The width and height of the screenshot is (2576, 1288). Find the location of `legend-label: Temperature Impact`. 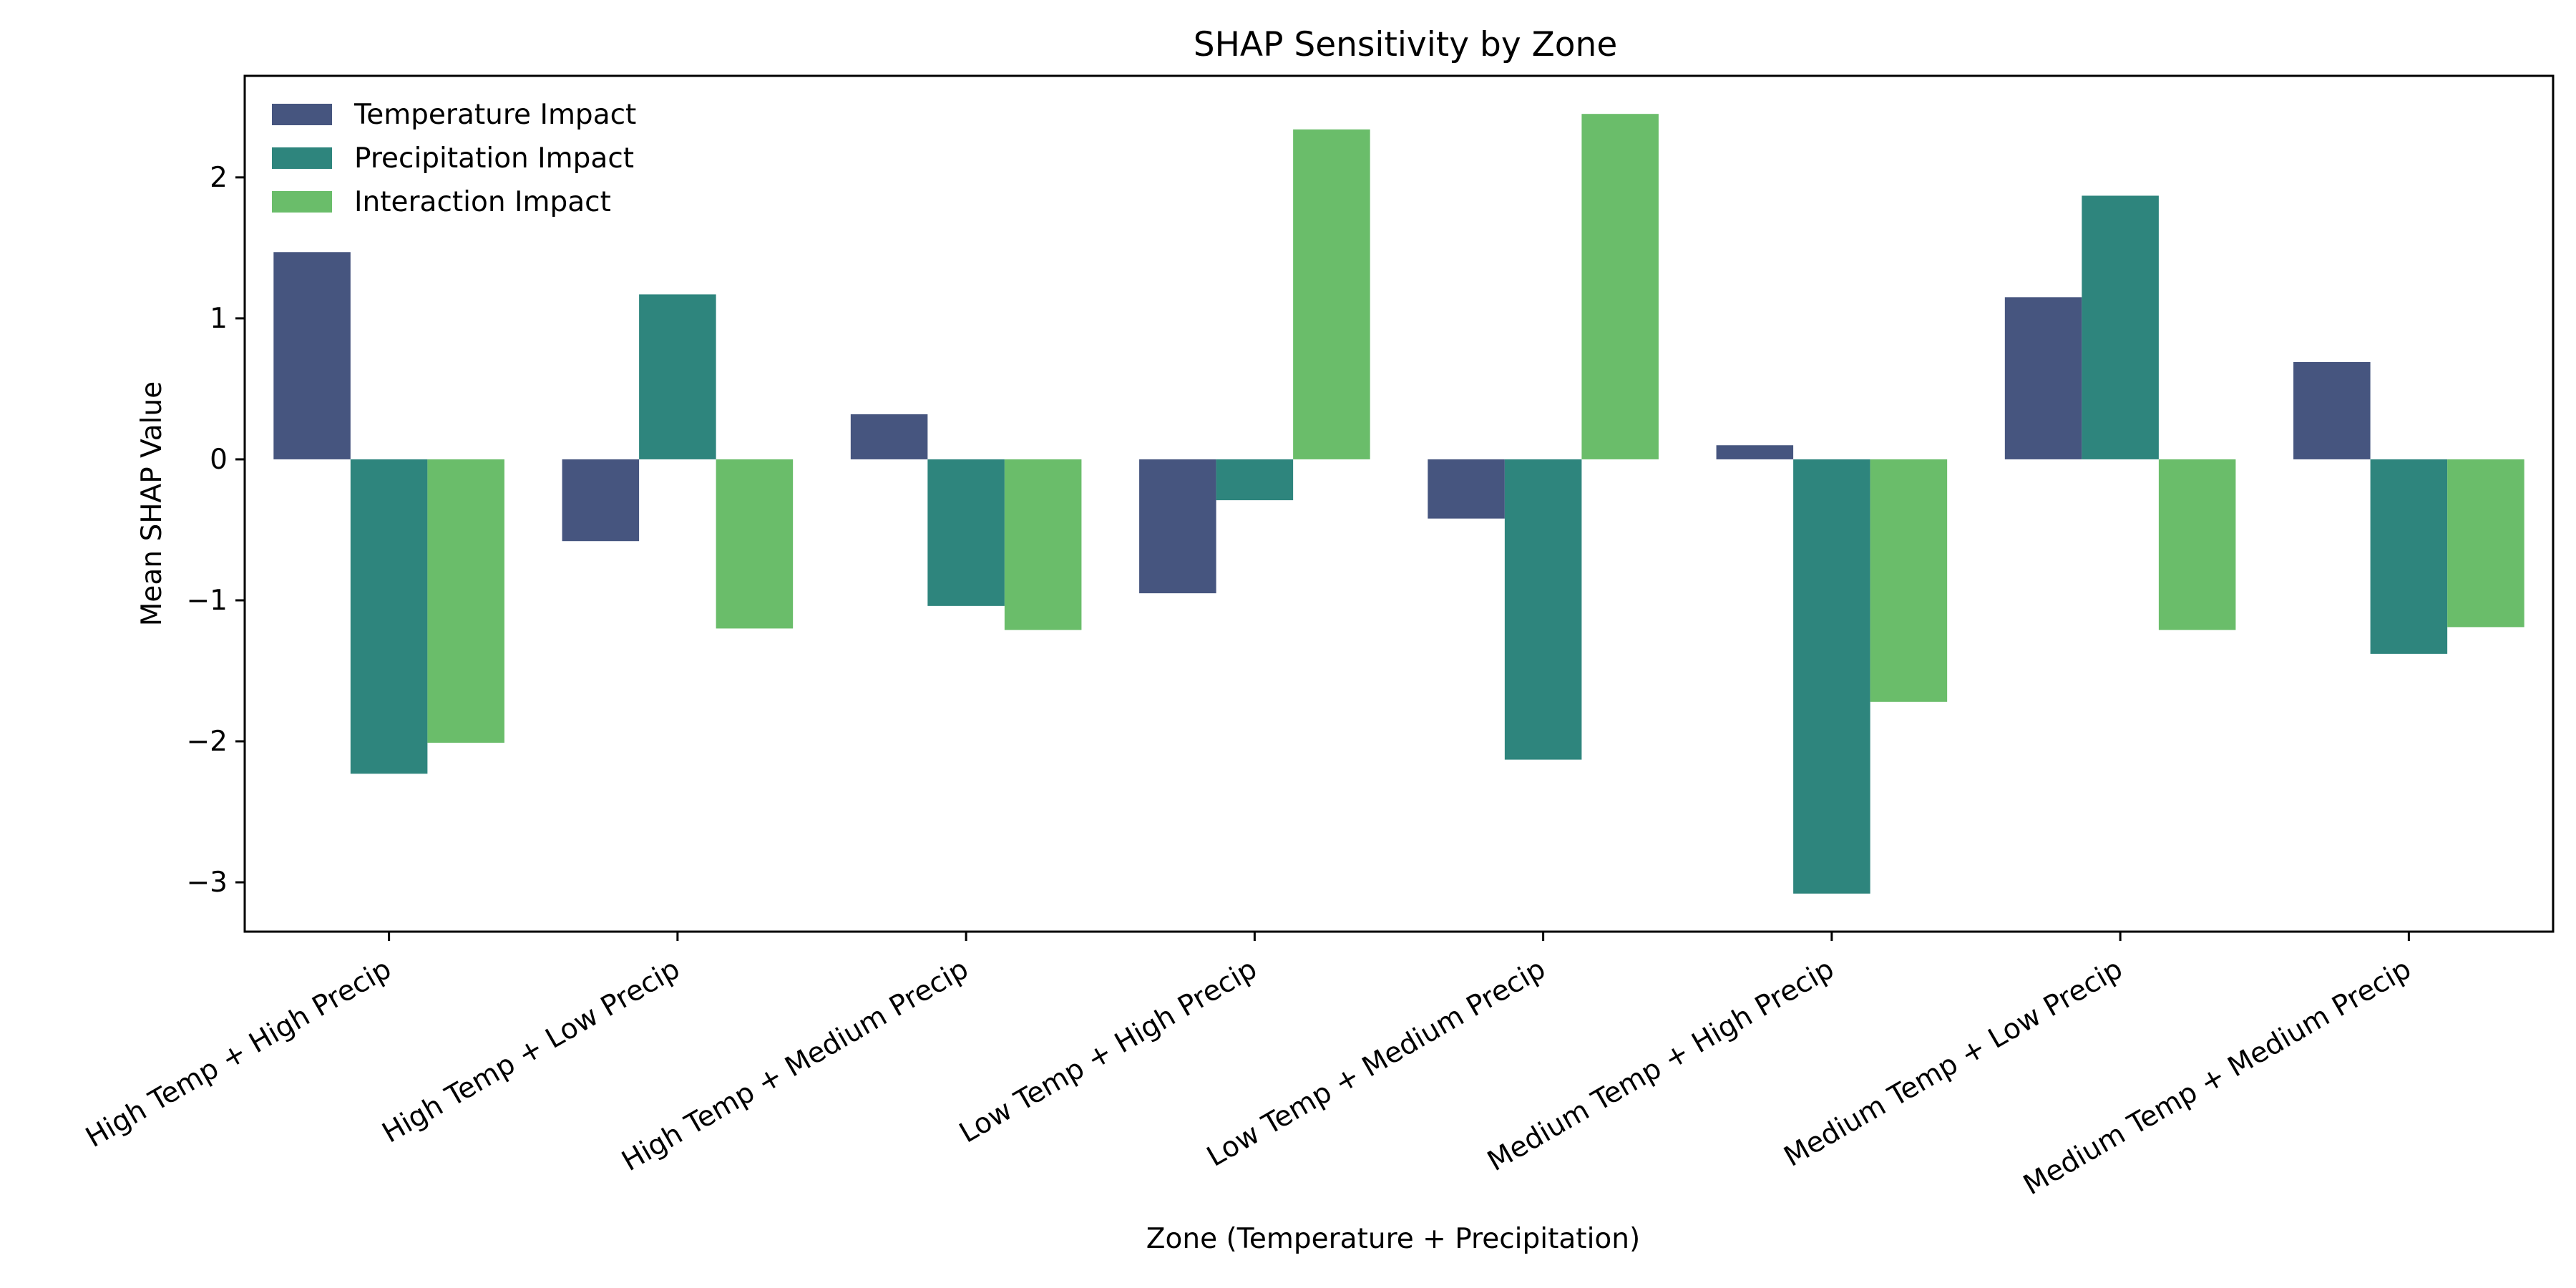

legend-label: Temperature Impact is located at coordinates (495, 115).